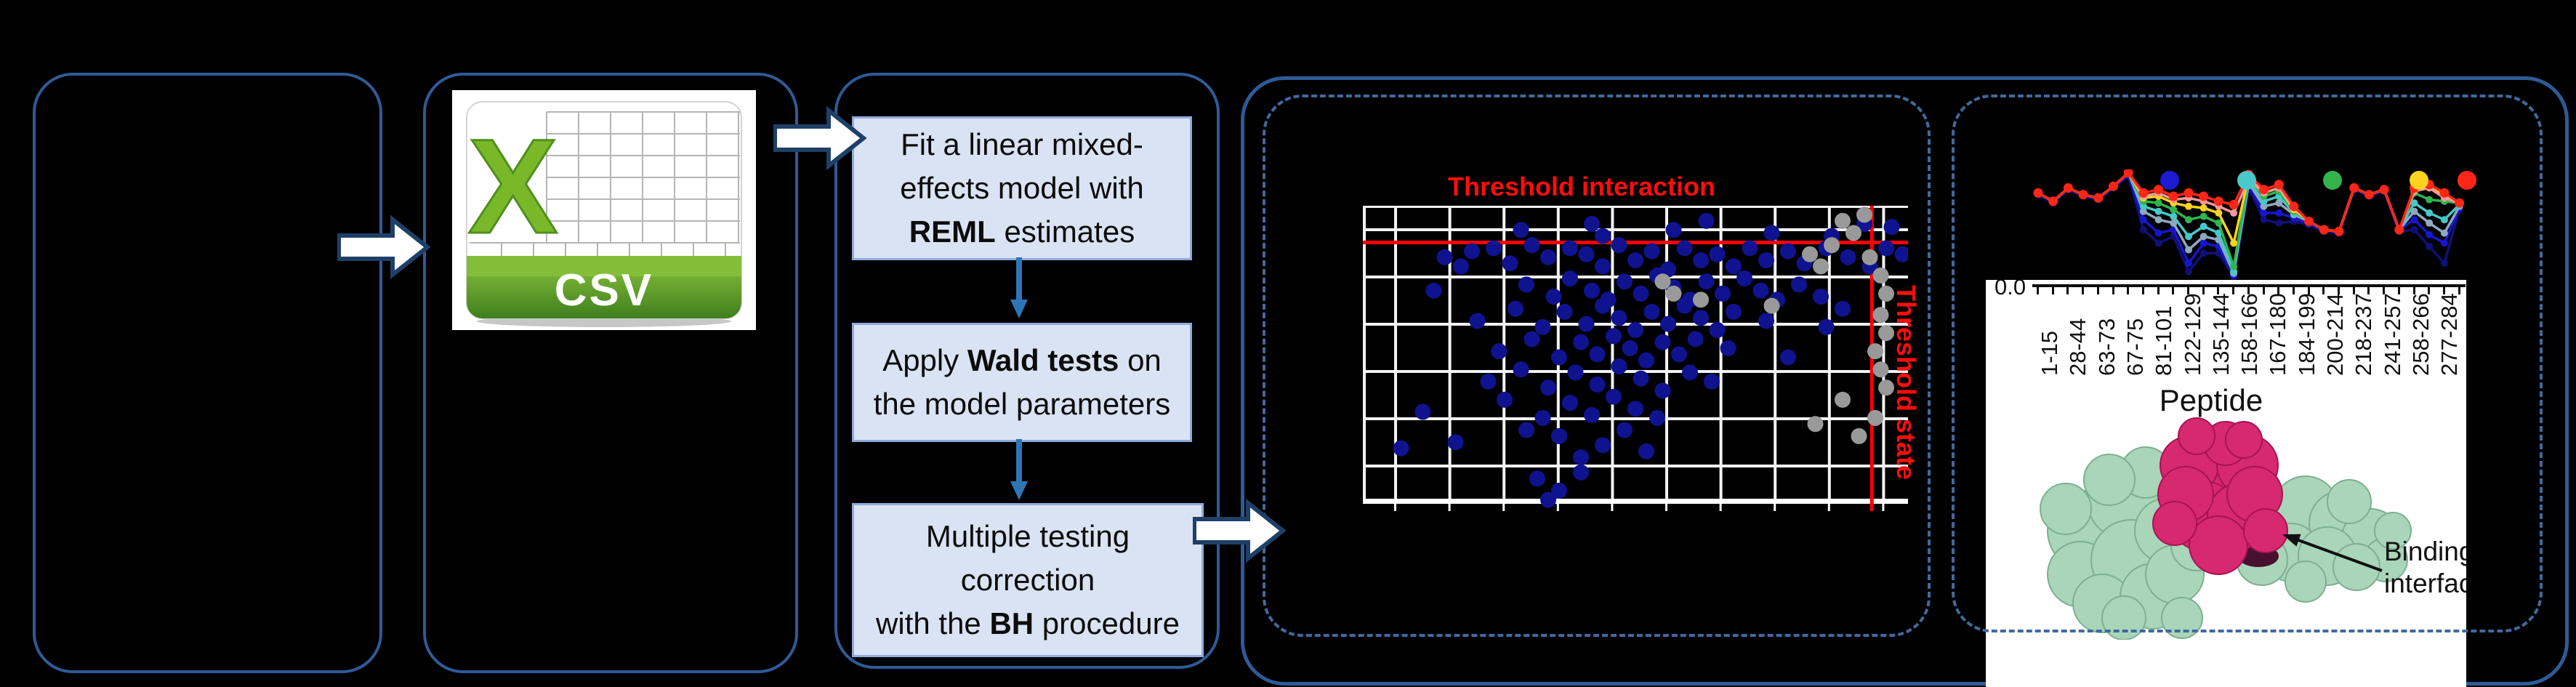 This screenshot has width=2576, height=687. I want to click on binding-interface-label-line1: Binding, so click(2425, 551).